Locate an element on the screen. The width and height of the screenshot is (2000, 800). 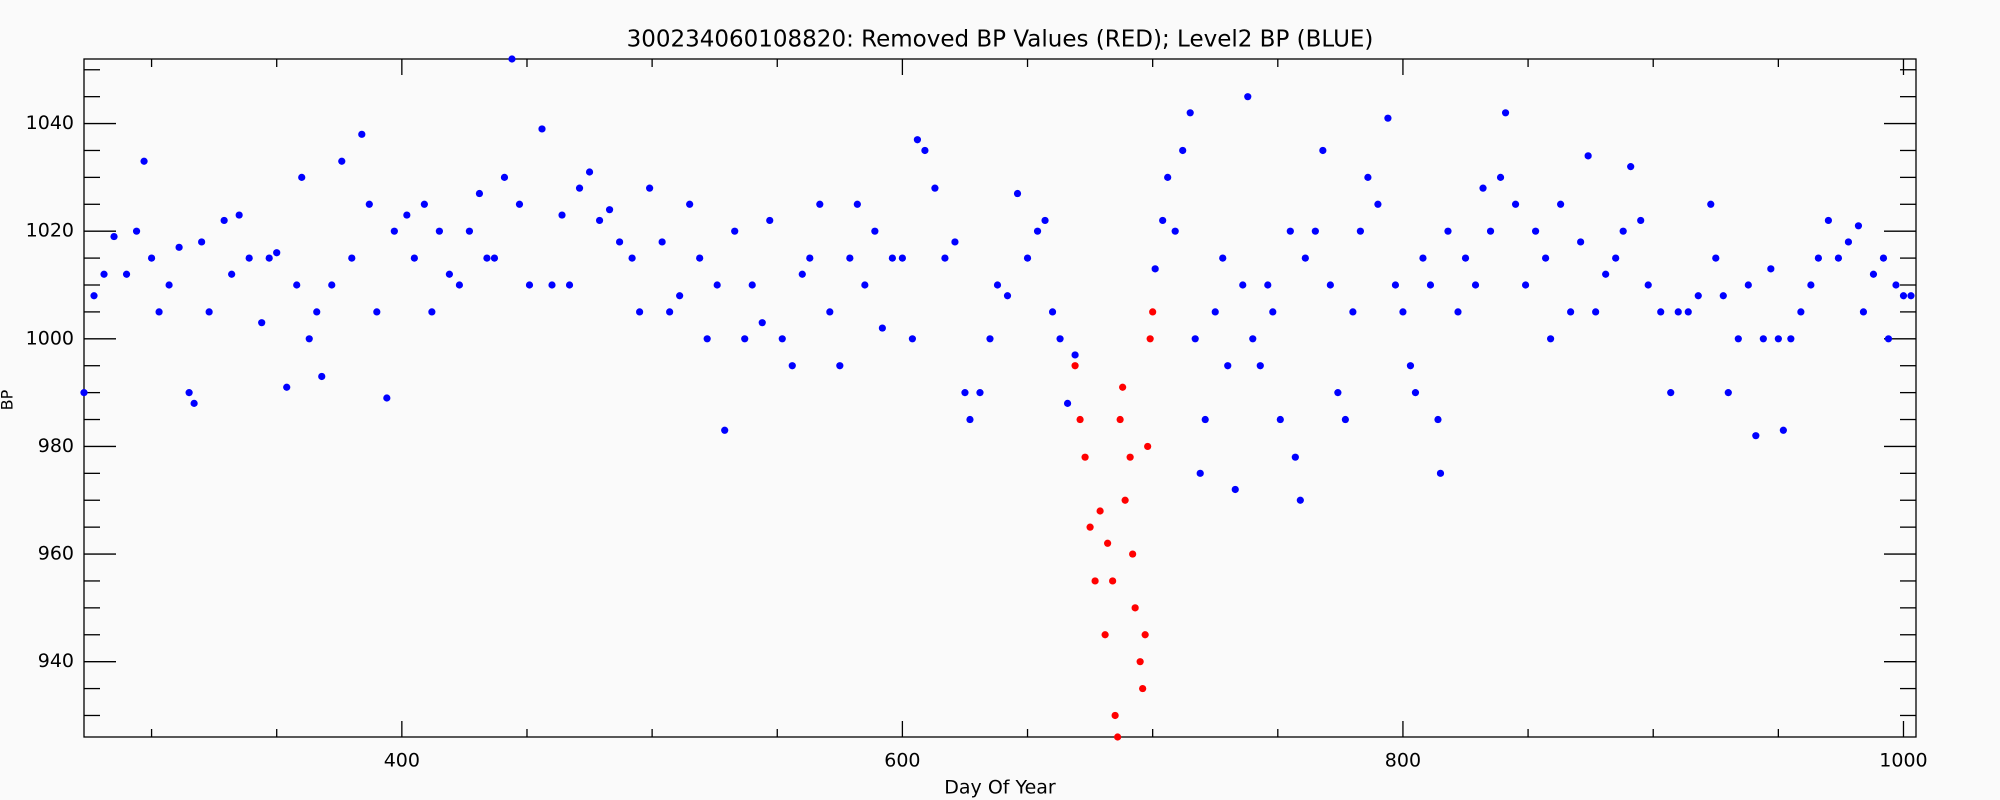
x-axis-label: Day Of Year is located at coordinates (1000, 788).